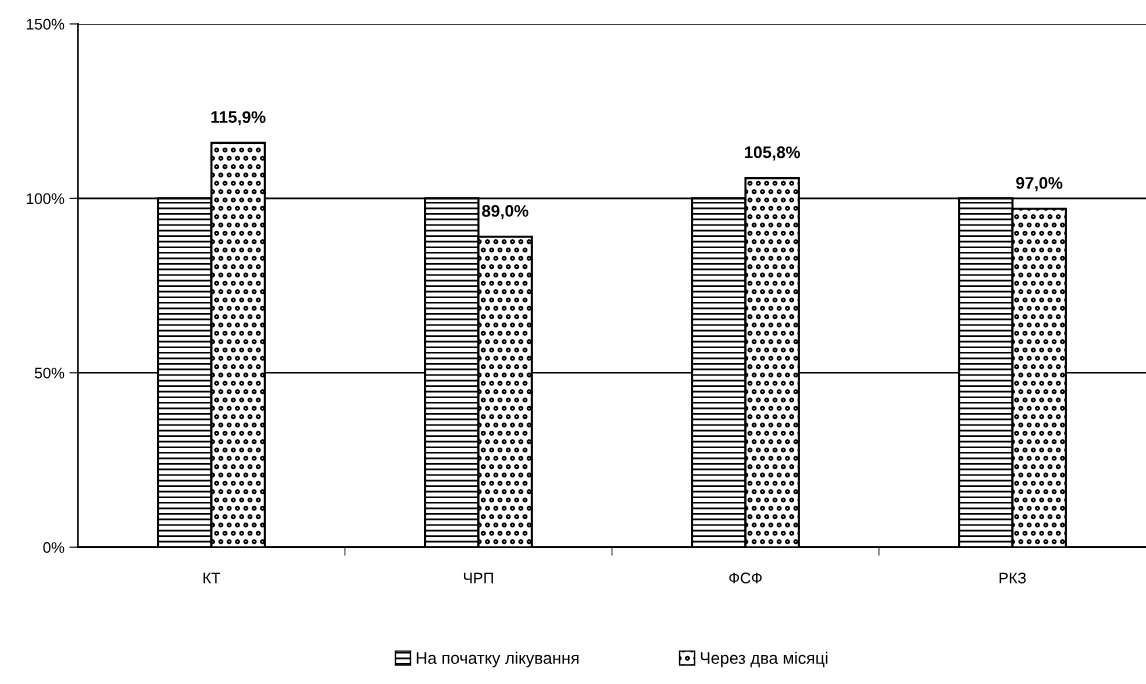 This screenshot has height=684, width=1146. Describe the element at coordinates (745, 578) in the screenshot. I see `x-tick-label: ФСФ` at that location.